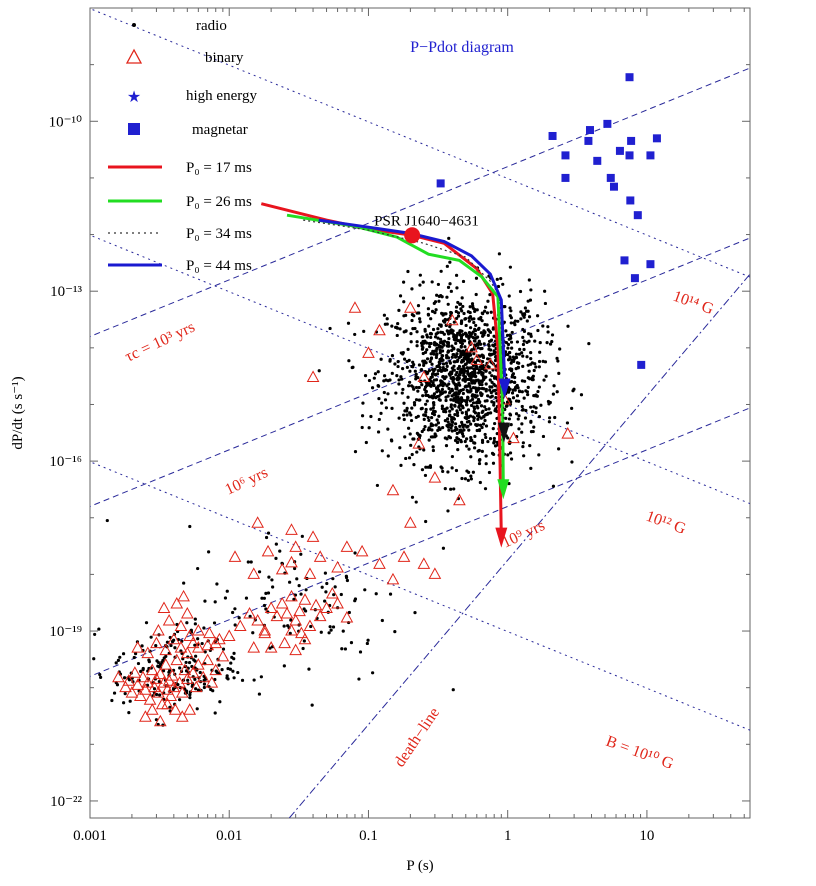 The image size is (816, 886). I want to click on x-tick-label: 10, so click(646, 836).